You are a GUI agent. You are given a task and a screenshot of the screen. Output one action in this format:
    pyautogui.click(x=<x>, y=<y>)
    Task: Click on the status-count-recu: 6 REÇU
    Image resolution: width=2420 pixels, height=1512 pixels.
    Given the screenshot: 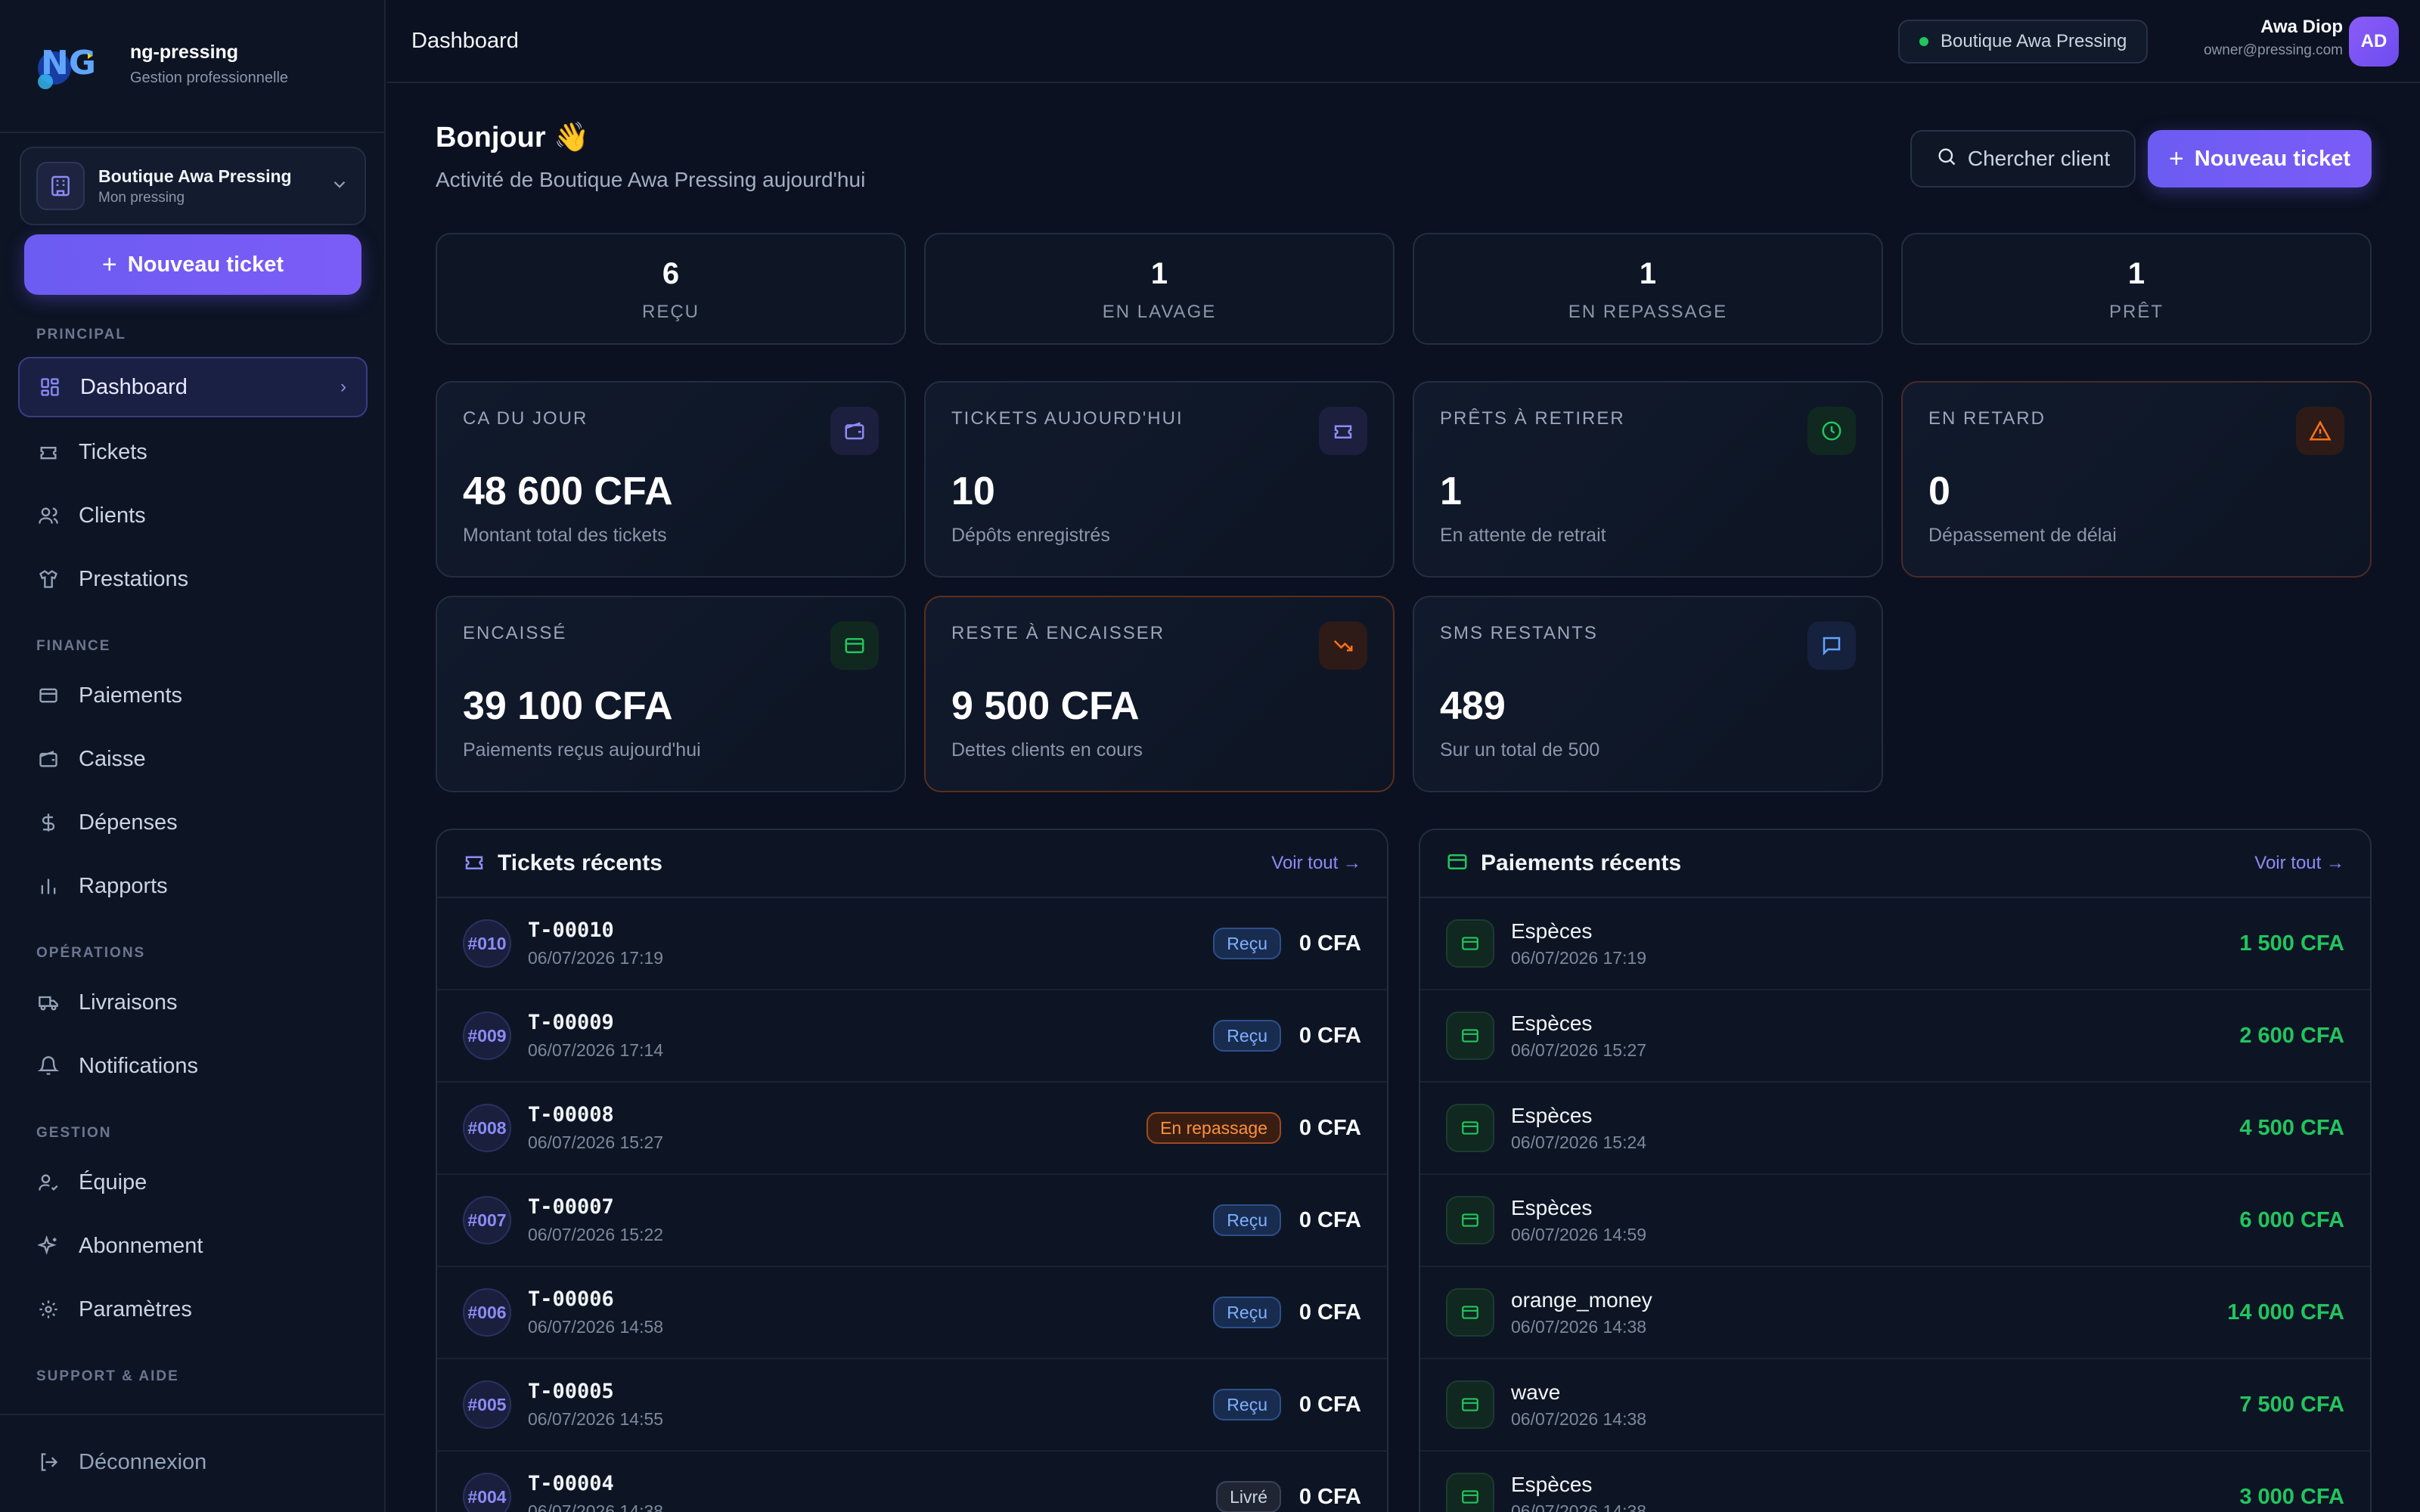 What is the action you would take?
    pyautogui.click(x=671, y=289)
    